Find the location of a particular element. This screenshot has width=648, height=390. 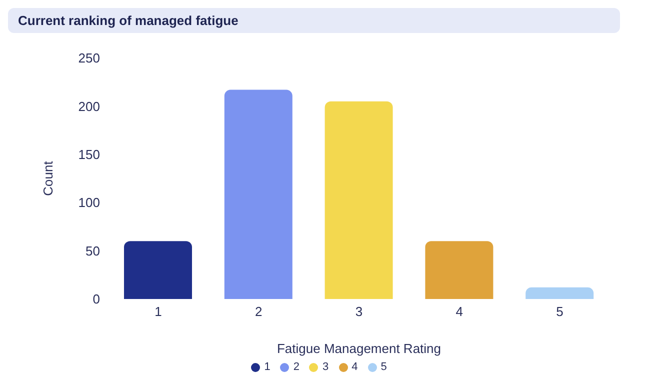

legend-label: 1 is located at coordinates (267, 367).